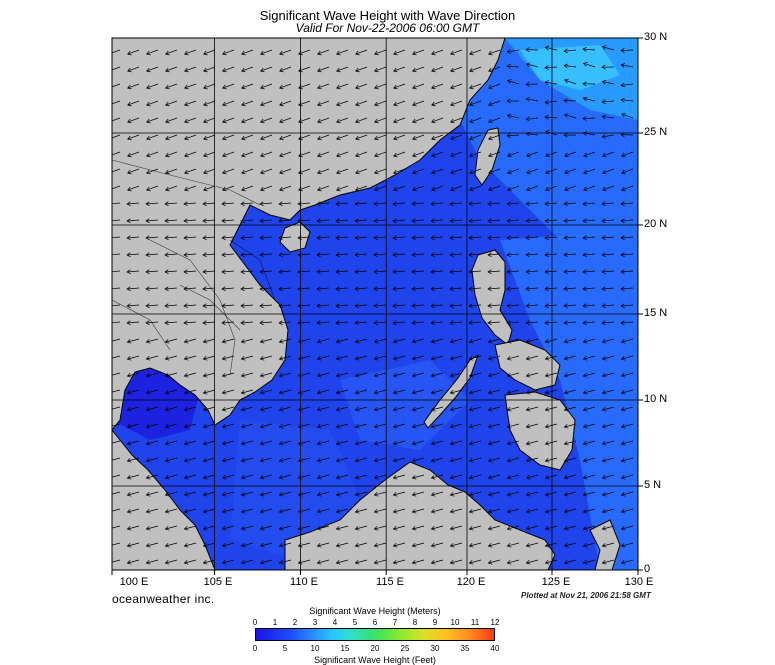 The height and width of the screenshot is (665, 775). I want to click on colorbar-meter-tick: 1, so click(275, 622).